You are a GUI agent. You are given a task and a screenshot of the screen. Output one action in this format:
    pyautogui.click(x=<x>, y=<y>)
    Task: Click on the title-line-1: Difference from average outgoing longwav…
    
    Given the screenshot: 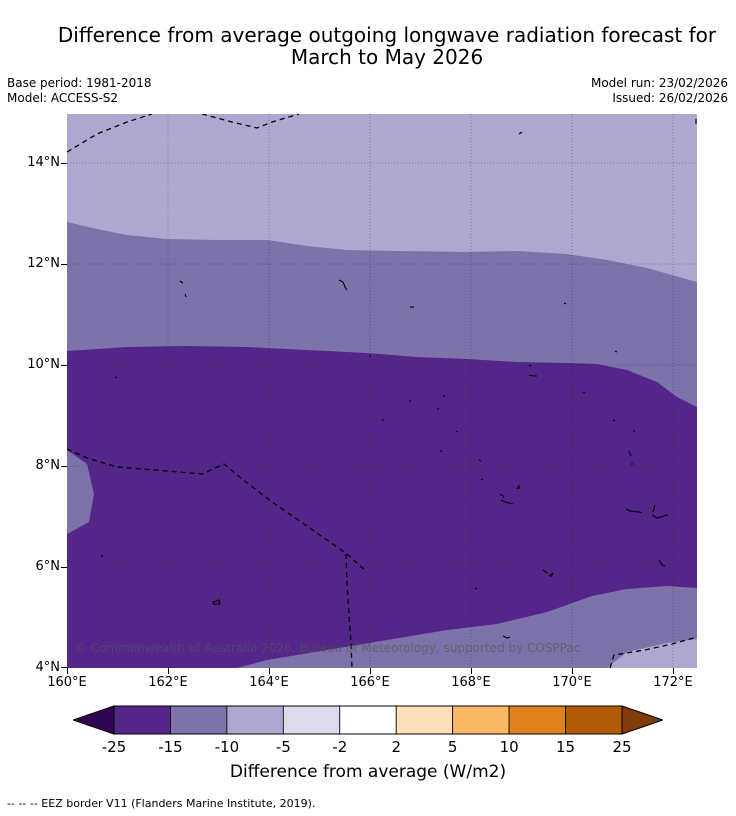 What is the action you would take?
    pyautogui.click(x=387, y=35)
    